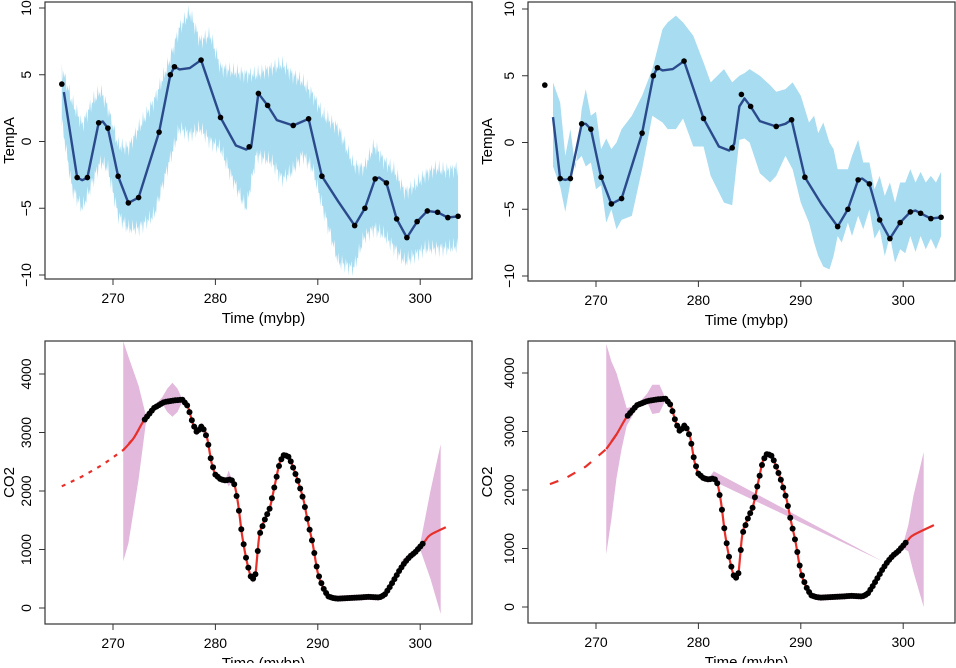 This screenshot has height=668, width=956. I want to click on credible-band, so click(795, 516).